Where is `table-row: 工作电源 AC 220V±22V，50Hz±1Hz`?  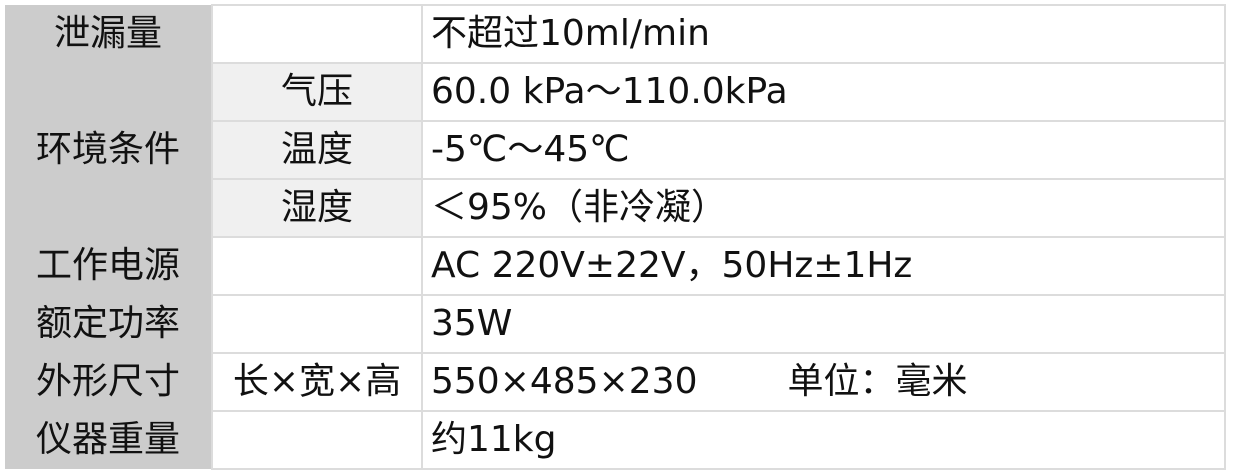
table-row: 工作电源 AC 220V±22V，50Hz±1Hz is located at coordinates (615, 266).